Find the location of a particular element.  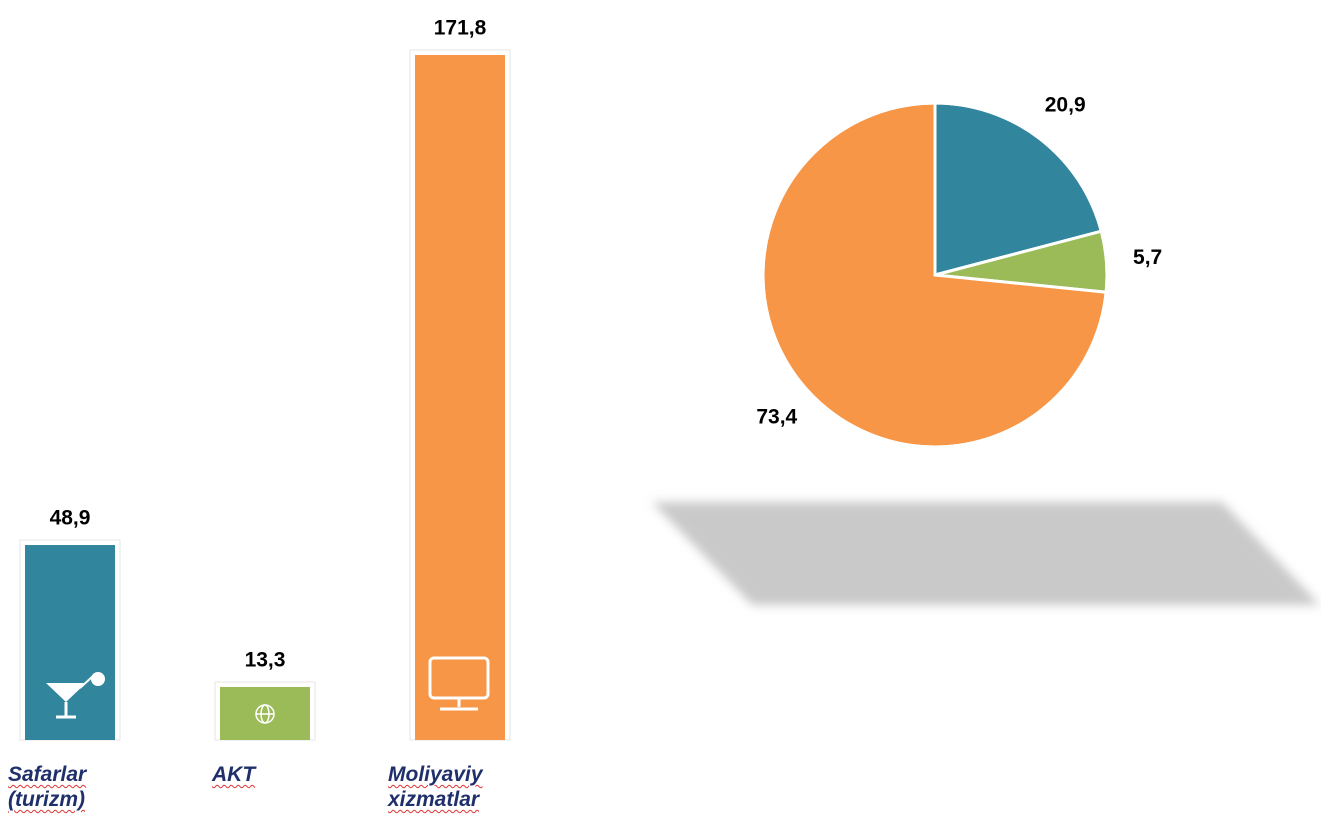

category-label: Moliyaviy xizmatlar is located at coordinates (435, 787).